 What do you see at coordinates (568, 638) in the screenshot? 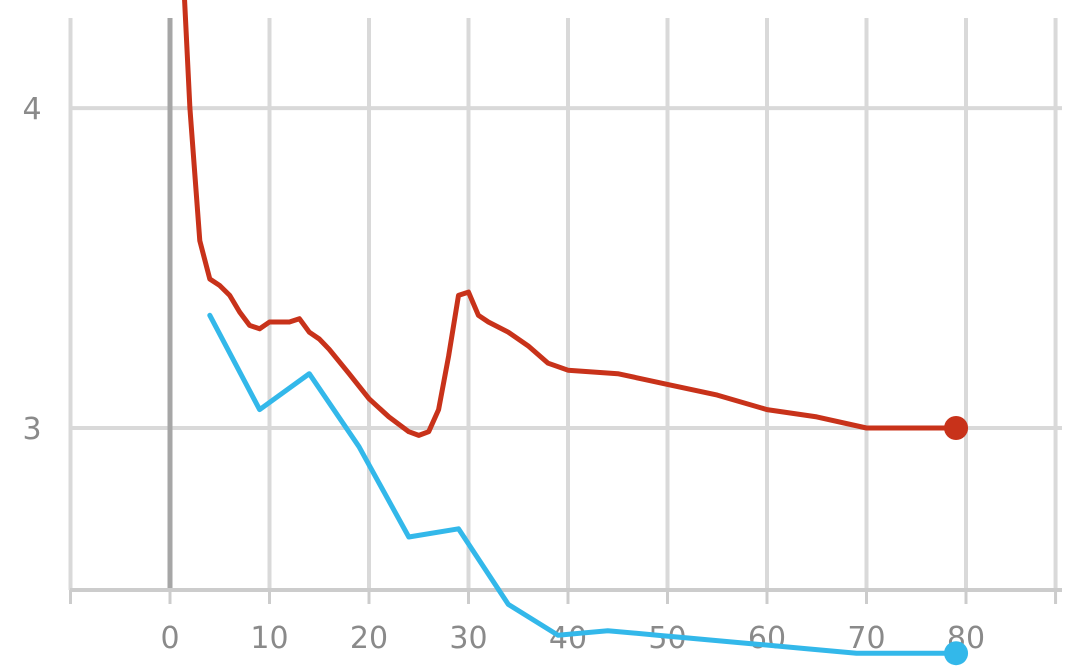
I see `x-tick-label: 40` at bounding box center [568, 638].